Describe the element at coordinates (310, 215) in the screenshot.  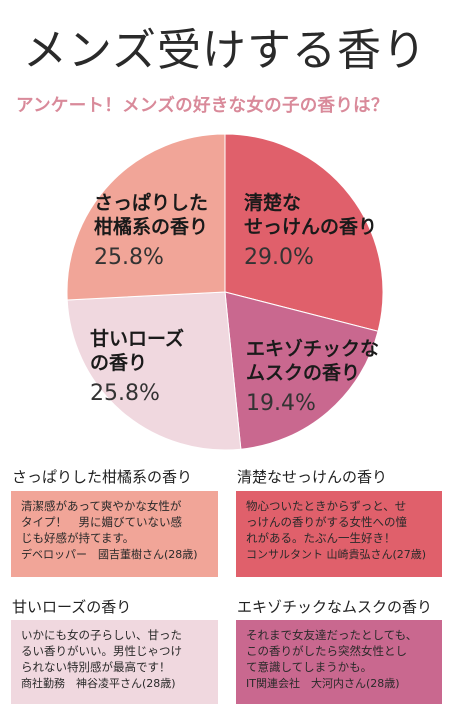
I see `slice-label-soap: 清楚な せっけんの香り` at that location.